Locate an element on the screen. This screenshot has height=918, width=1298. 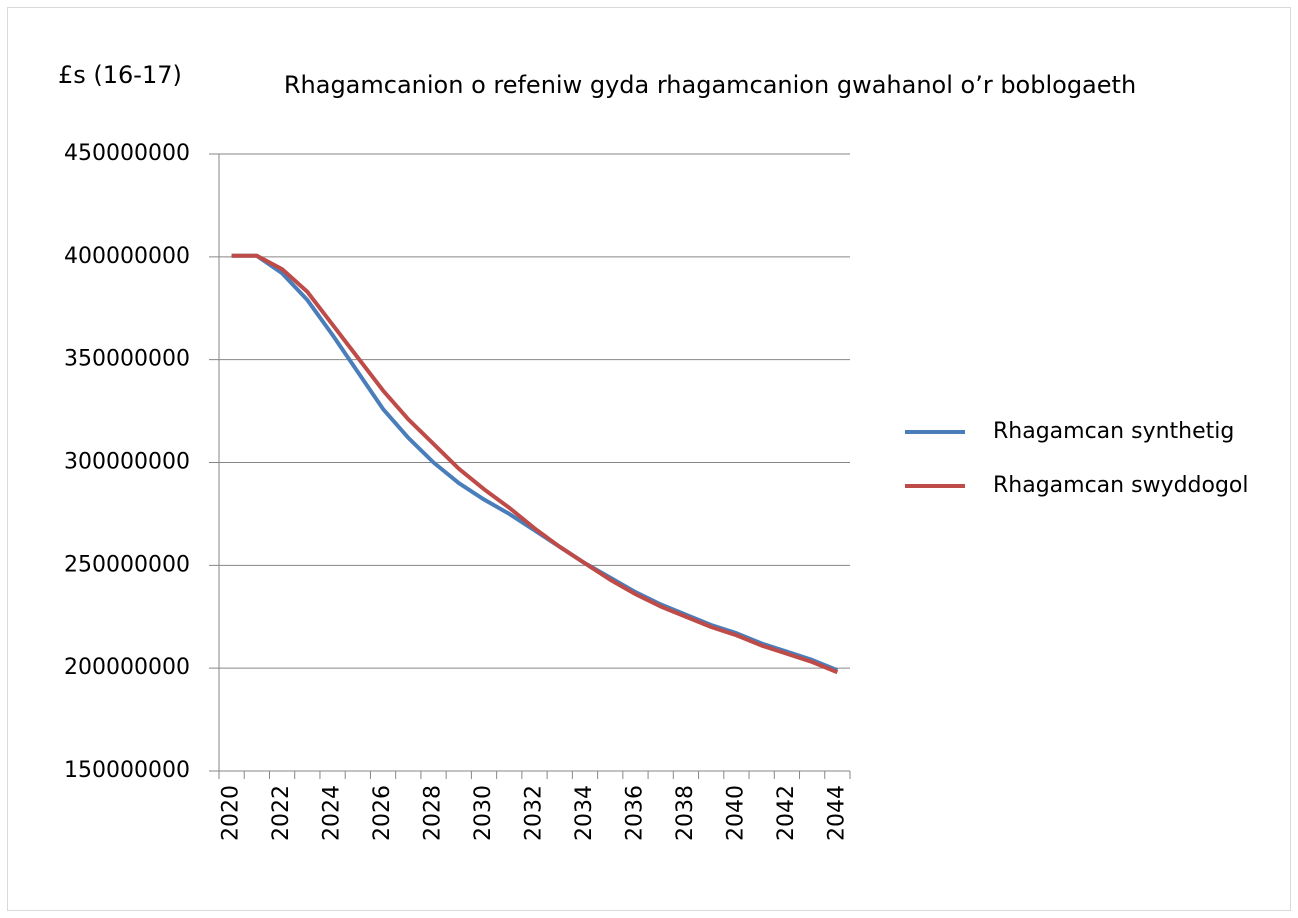
y-tick-label: 450000000 is located at coordinates (127, 153).